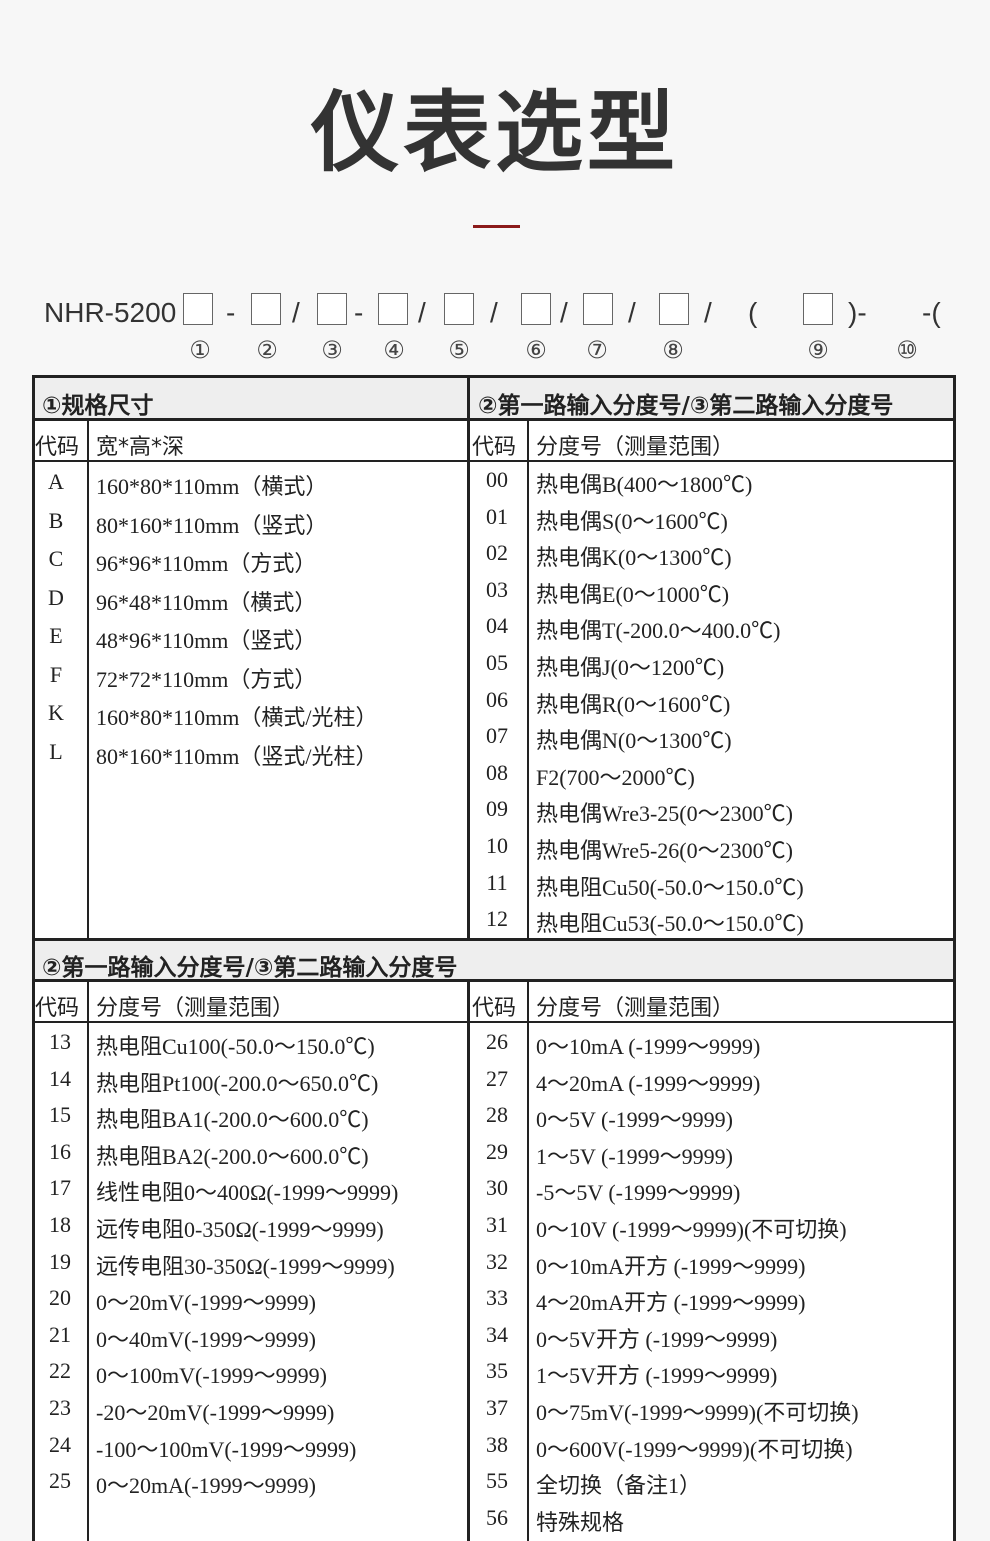 The image size is (990, 1541). I want to click on description: 1～5V开方 (-1999～9999), so click(657, 1376).